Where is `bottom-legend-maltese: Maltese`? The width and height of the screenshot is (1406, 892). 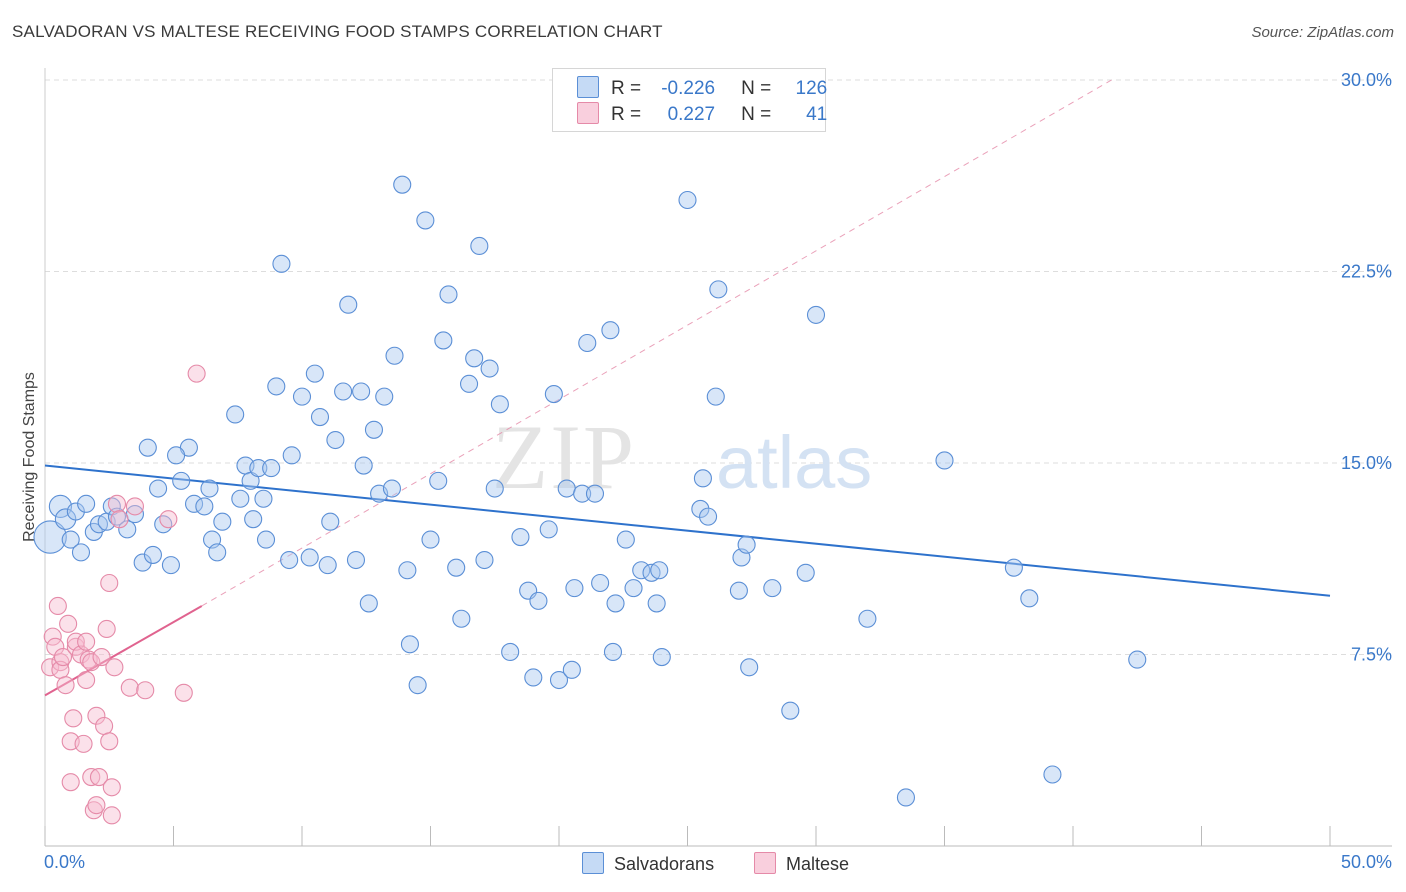 bottom-legend-maltese: Maltese is located at coordinates (801, 863).